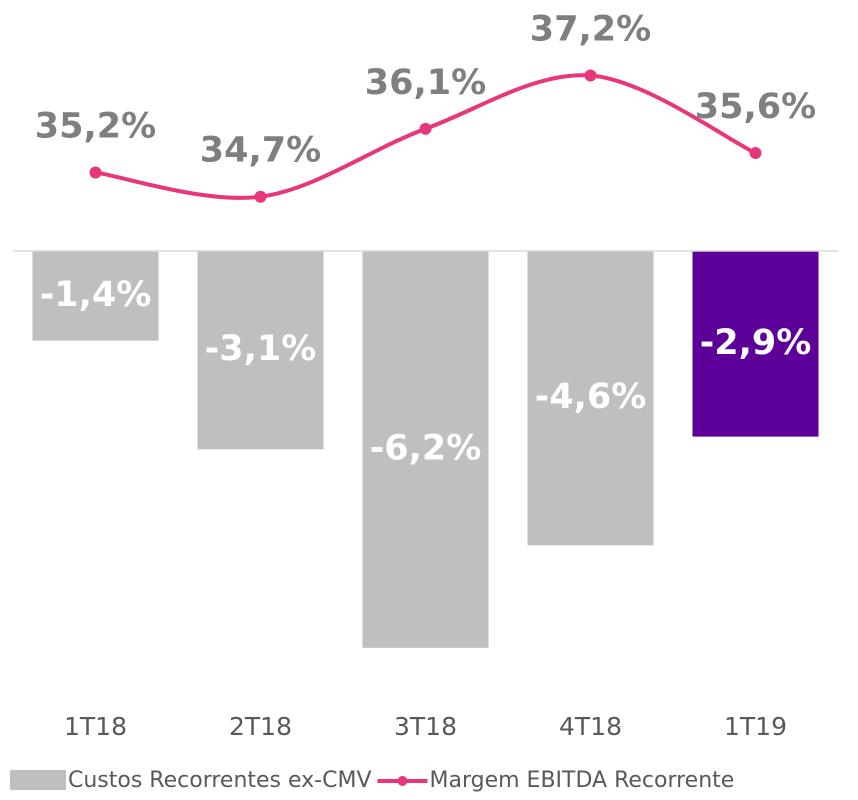  I want to click on line-value-label: 37,2%, so click(590, 29).